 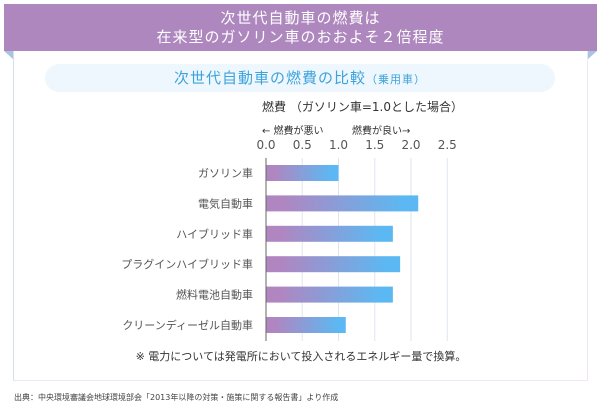 I want to click on direction-better: 燃費が良い→, so click(x=381, y=131).